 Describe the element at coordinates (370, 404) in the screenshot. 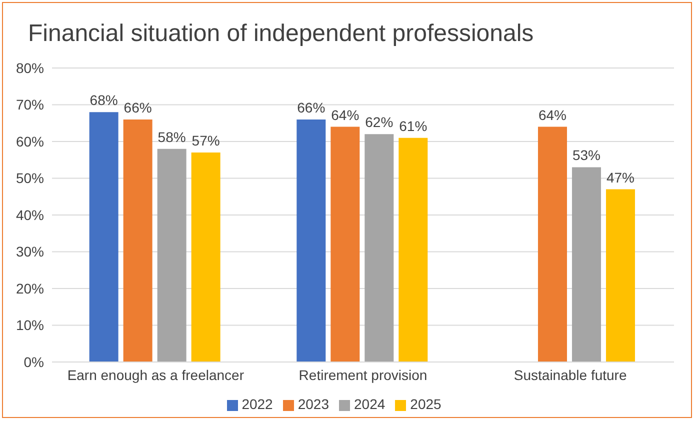

I see `legend-label: 2024` at that location.